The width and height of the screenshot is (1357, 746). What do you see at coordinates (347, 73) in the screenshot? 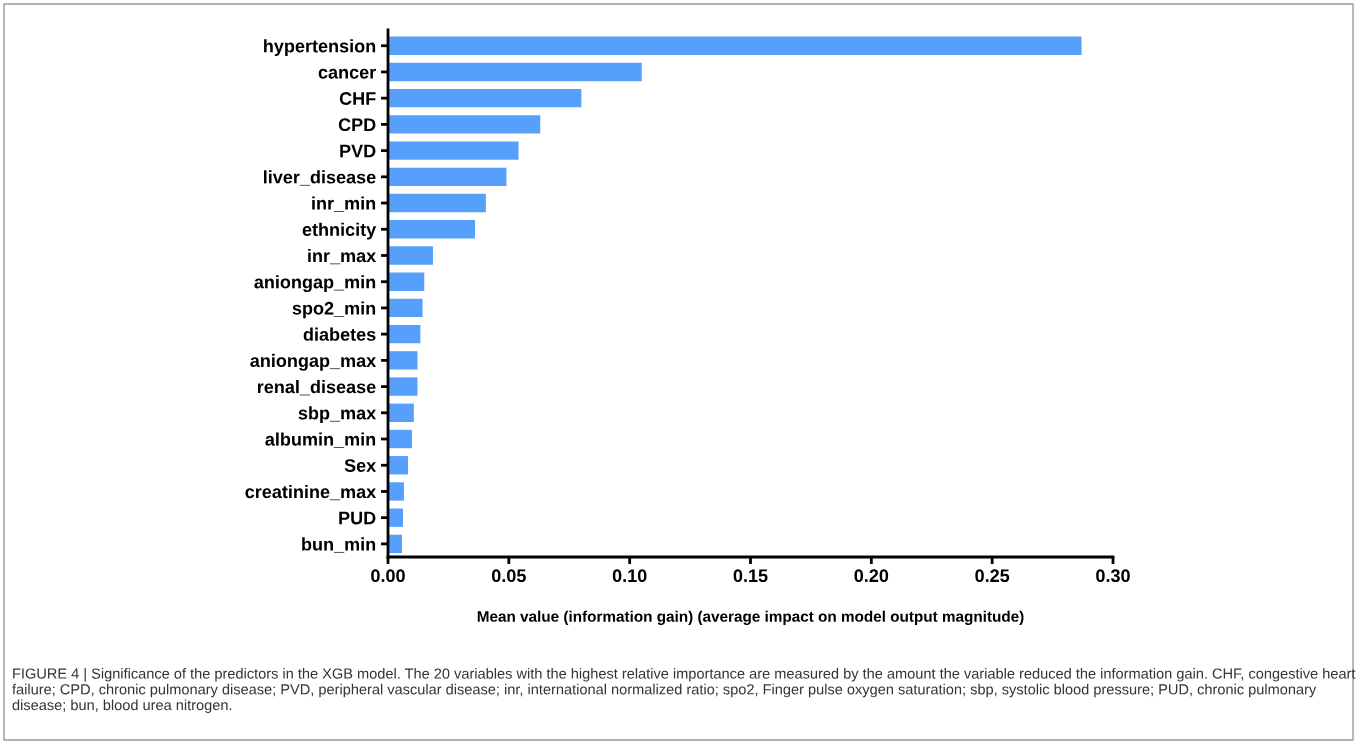
I see `y-tick-label: cancer` at bounding box center [347, 73].